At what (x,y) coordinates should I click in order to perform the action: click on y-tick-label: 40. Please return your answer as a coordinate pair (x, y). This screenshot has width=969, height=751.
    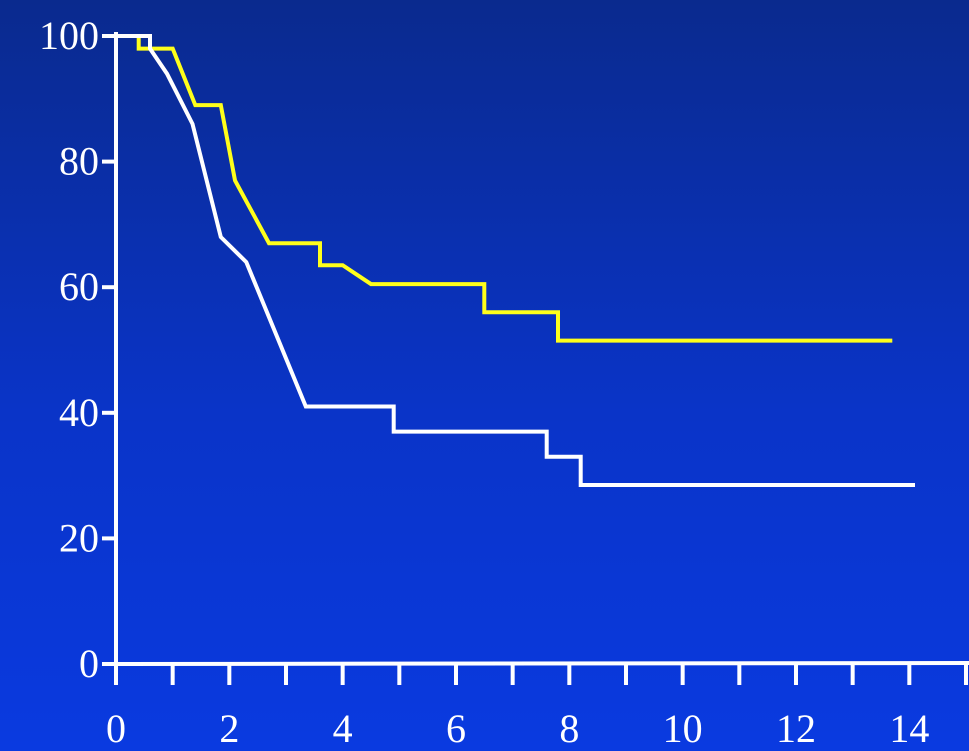
    Looking at the image, I should click on (79, 412).